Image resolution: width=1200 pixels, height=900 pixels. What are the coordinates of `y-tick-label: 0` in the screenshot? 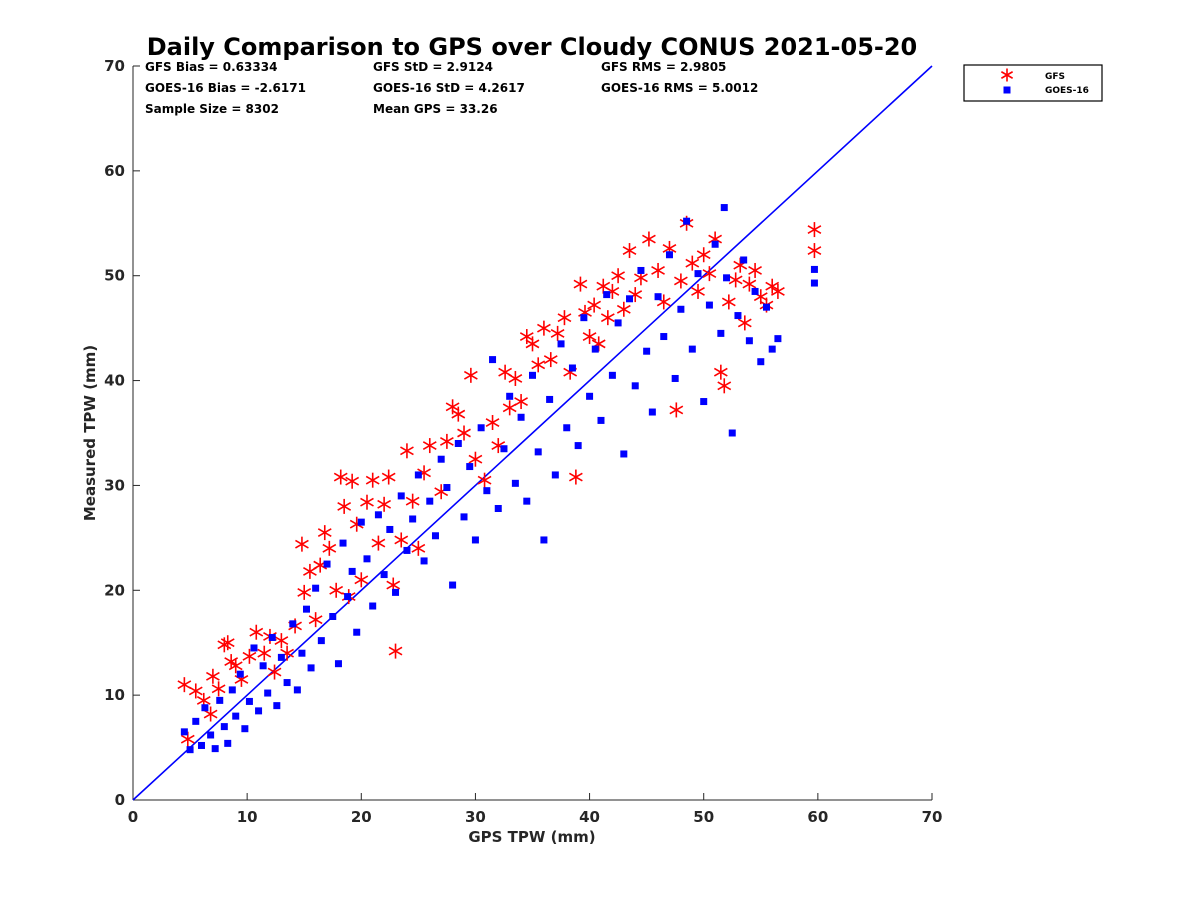 It's located at (120, 800).